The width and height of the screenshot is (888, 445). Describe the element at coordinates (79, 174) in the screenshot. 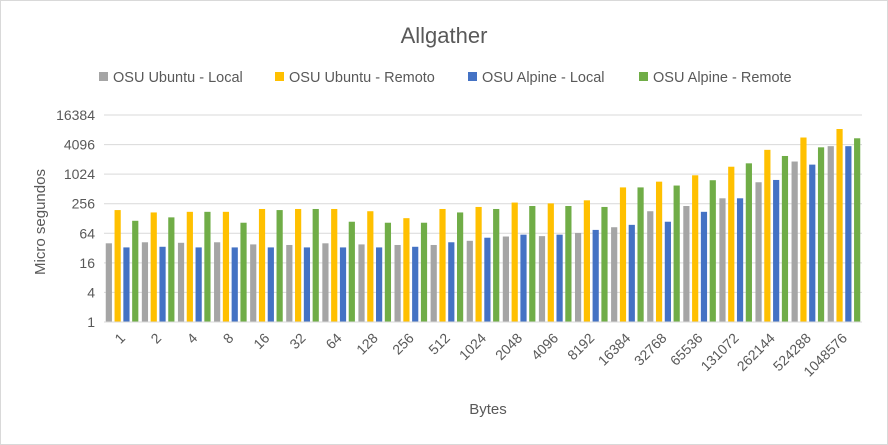

I see `y-tick-label: 1024` at that location.